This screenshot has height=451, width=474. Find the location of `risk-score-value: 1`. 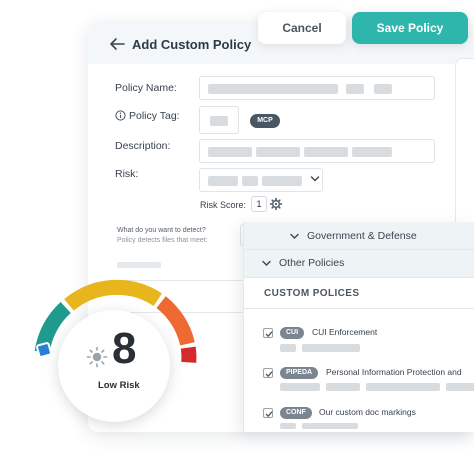

risk-score-value: 1 is located at coordinates (259, 204).